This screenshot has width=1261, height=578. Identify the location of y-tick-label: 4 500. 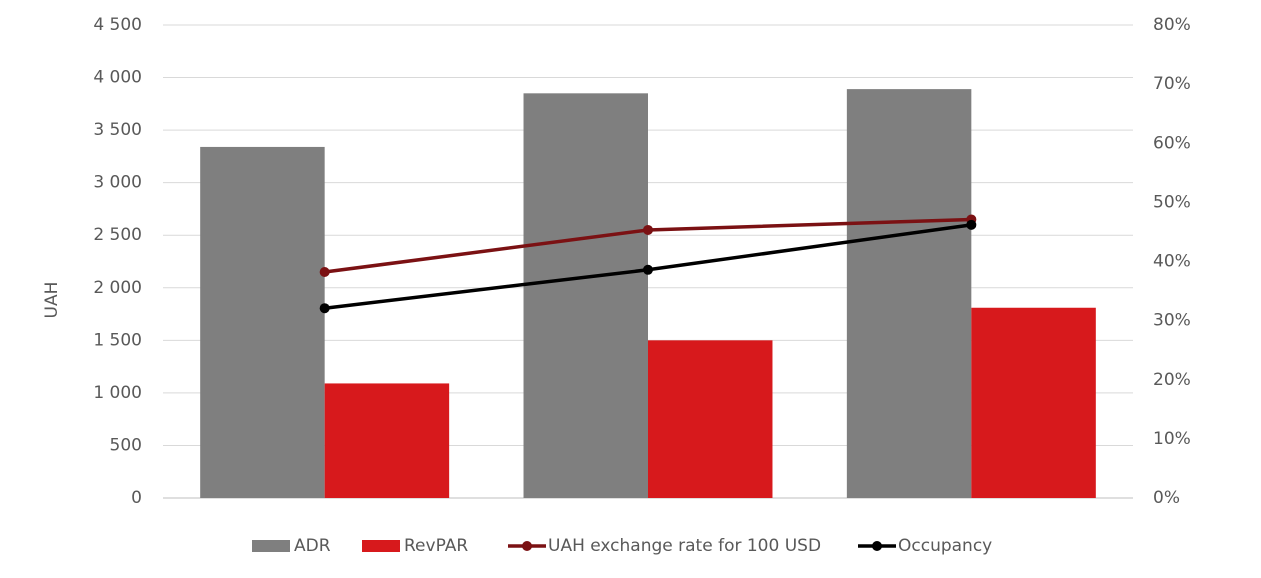
(117, 25).